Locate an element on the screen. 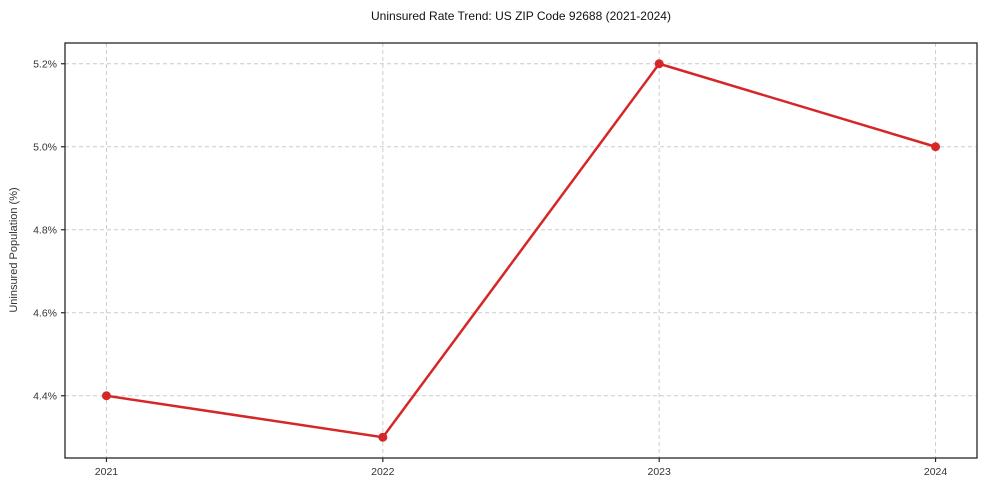 The width and height of the screenshot is (989, 490). x-tick-label: 2024 is located at coordinates (936, 472).